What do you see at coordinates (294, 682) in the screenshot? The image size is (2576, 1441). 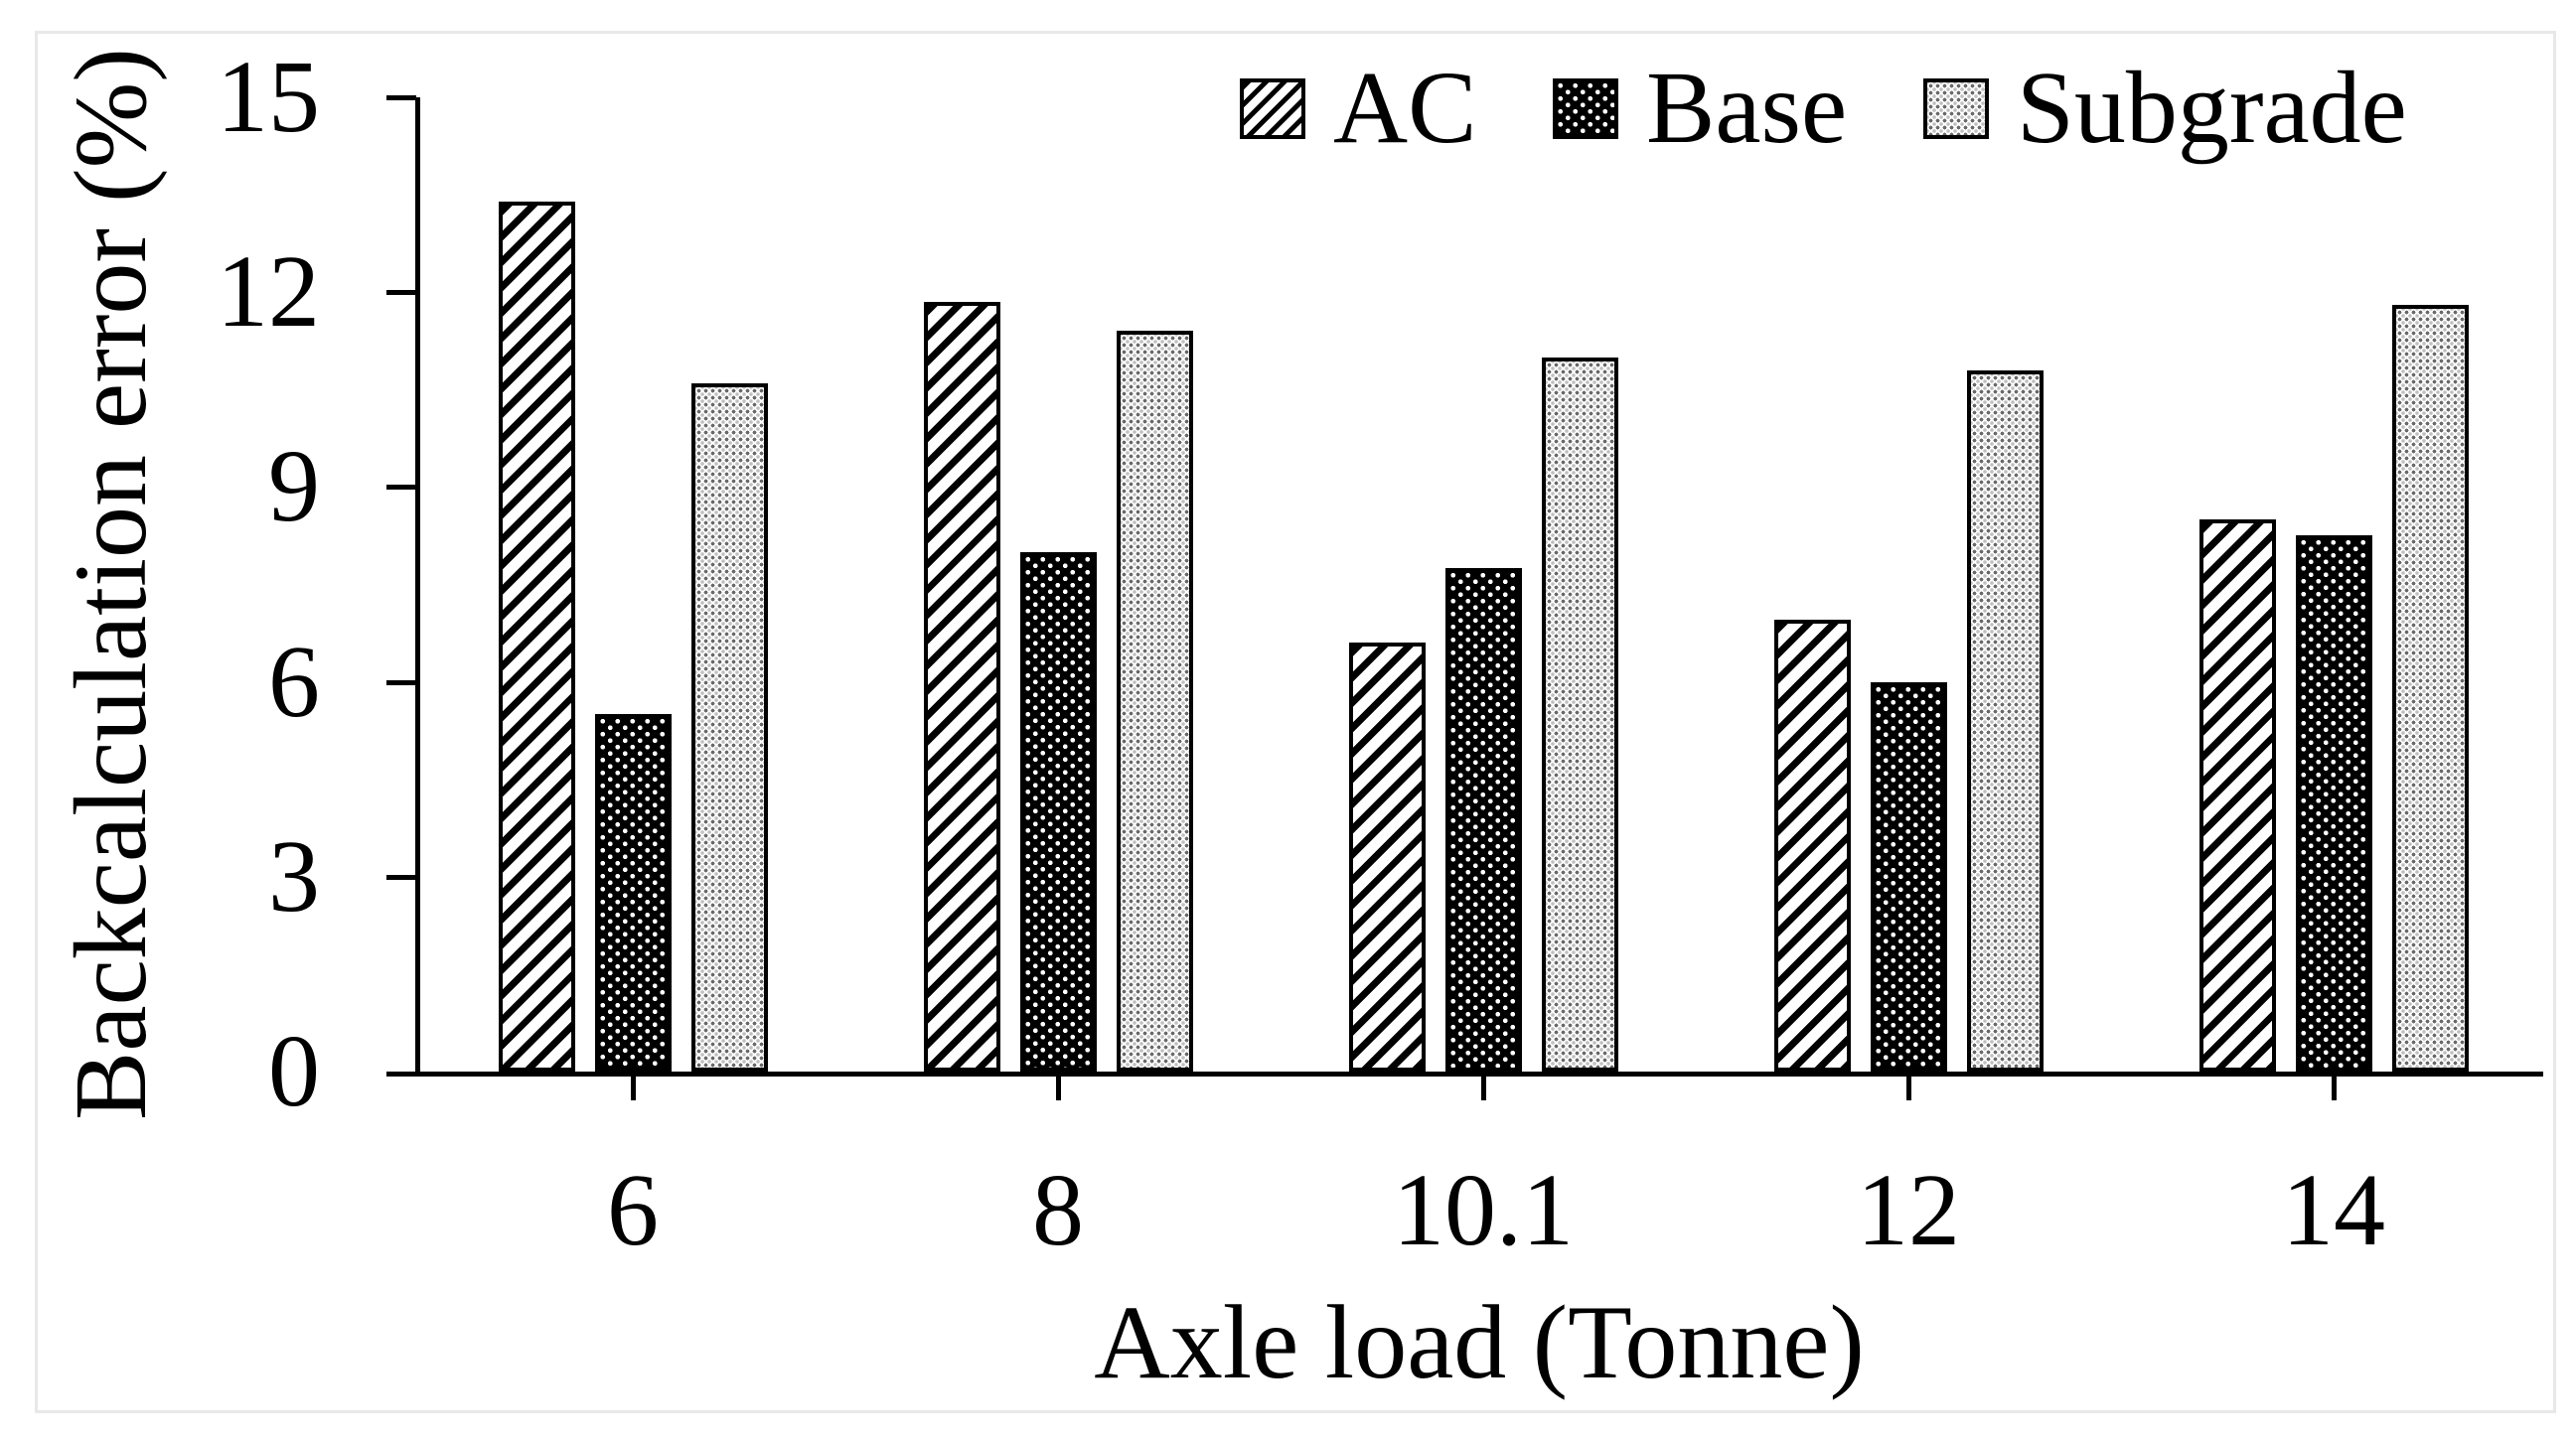 I see `y-tick-label-6: 6` at bounding box center [294, 682].